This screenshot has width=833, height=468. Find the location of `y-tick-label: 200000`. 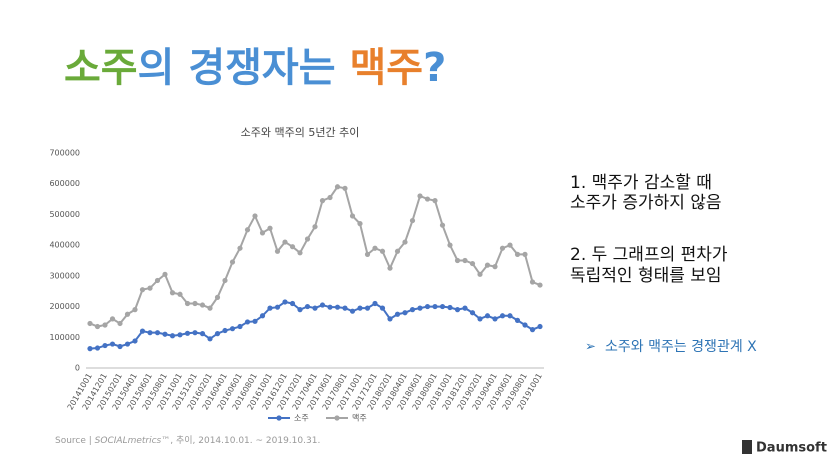

y-tick-label: 200000 is located at coordinates (64, 306).